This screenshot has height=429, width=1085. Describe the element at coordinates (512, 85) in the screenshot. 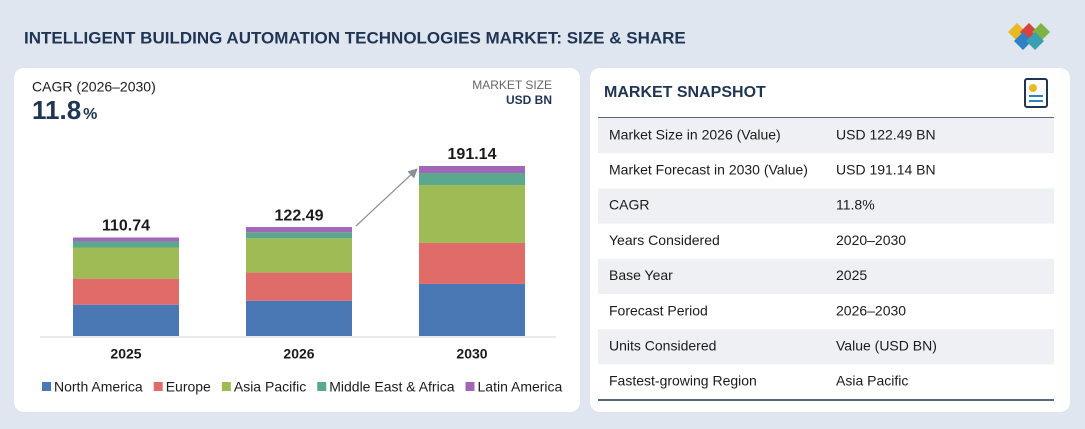

I see `unit-label: MARKET SIZE` at that location.